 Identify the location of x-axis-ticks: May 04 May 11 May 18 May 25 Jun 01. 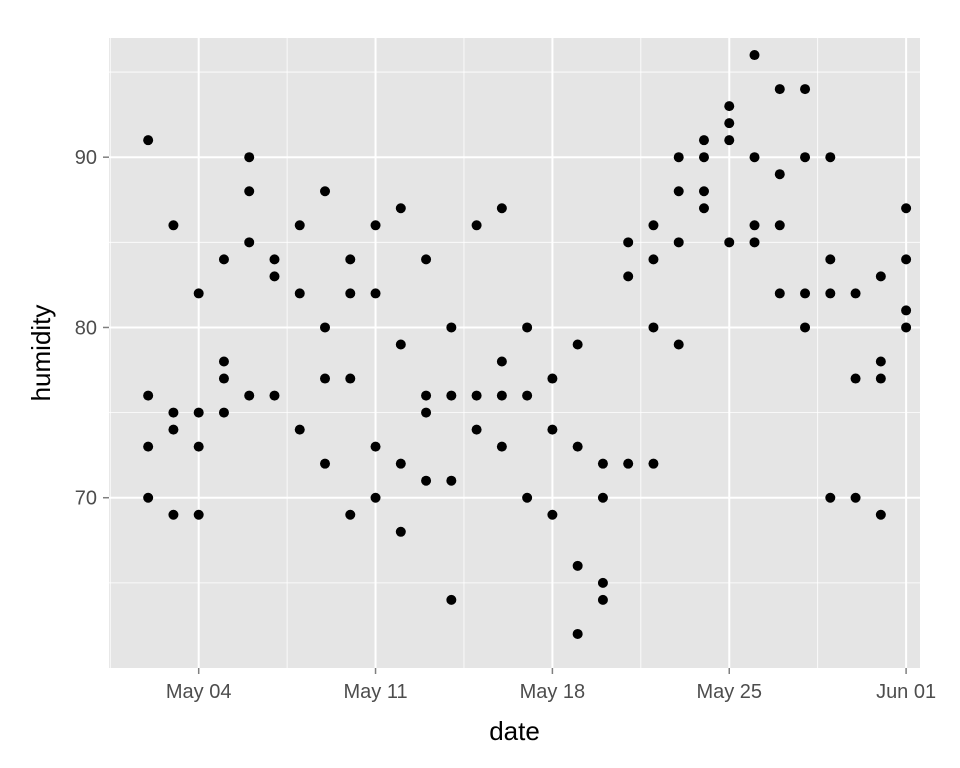
(551, 685).